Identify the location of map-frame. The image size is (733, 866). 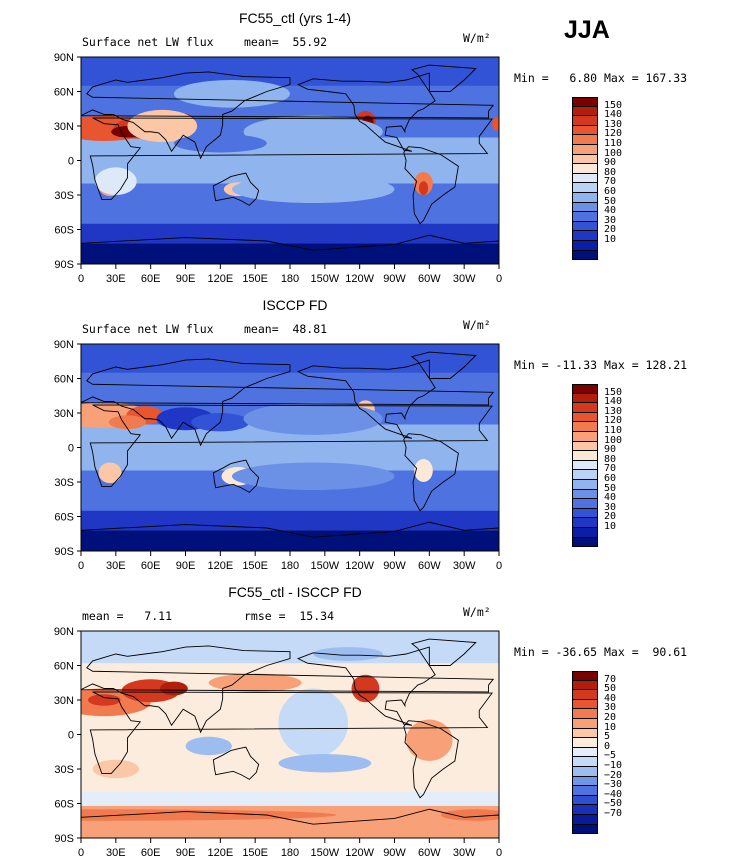
(290, 160).